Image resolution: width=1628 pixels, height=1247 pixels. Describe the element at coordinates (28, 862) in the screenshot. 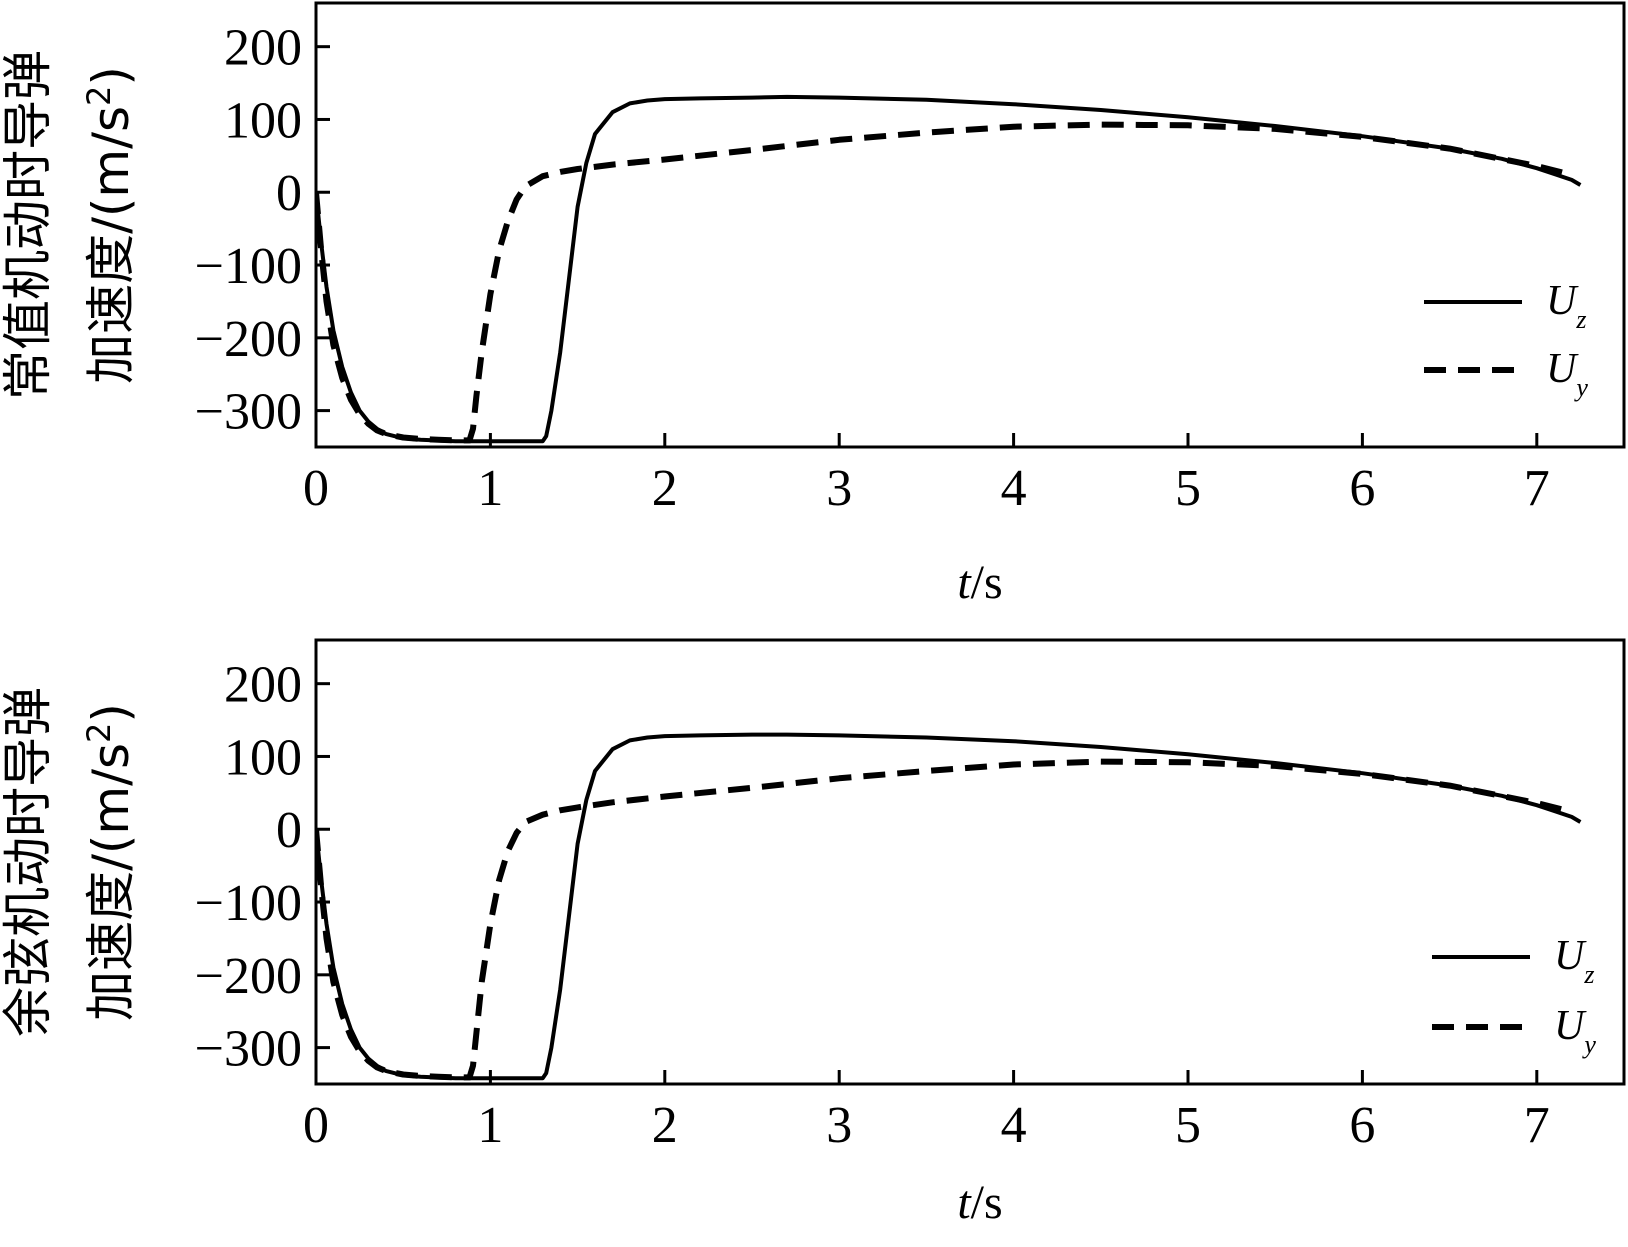

I see `y-axis-label-line1: 余弦机动时导弹` at that location.